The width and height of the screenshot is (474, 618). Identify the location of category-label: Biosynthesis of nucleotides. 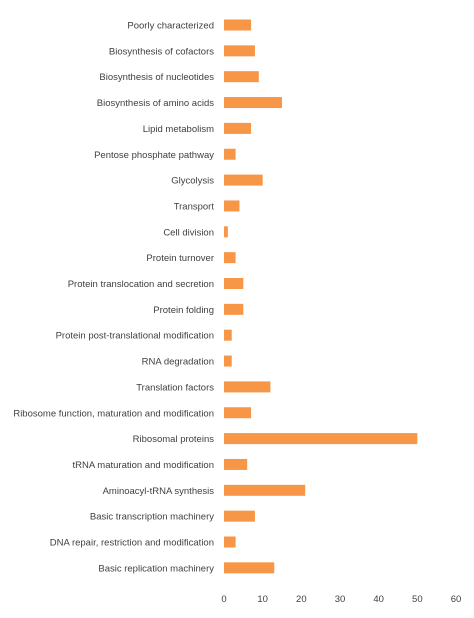
(156, 77).